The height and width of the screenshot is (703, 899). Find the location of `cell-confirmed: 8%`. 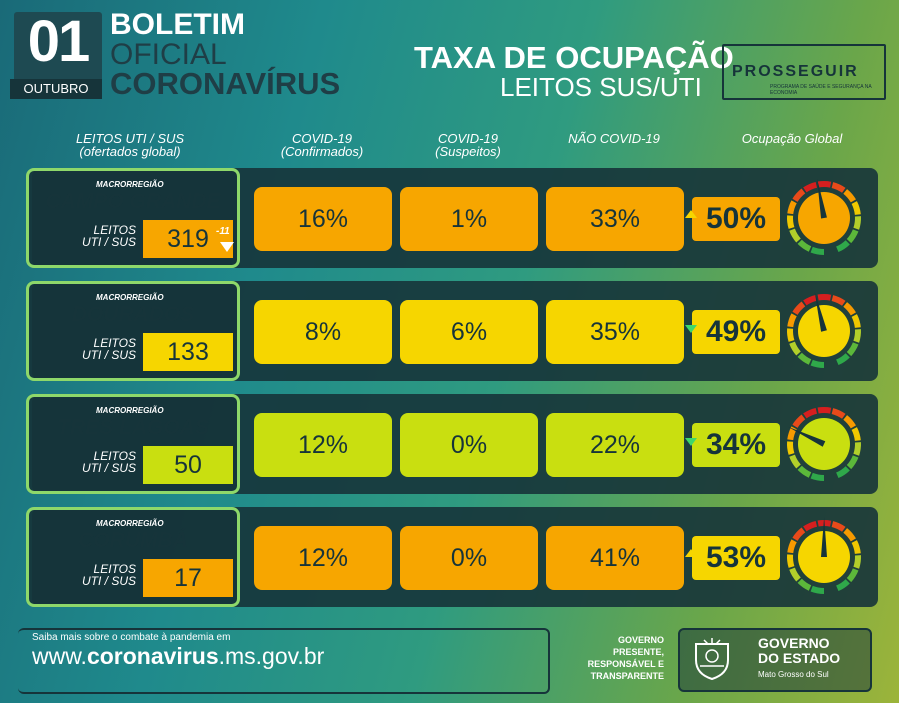

cell-confirmed: 8% is located at coordinates (323, 332).